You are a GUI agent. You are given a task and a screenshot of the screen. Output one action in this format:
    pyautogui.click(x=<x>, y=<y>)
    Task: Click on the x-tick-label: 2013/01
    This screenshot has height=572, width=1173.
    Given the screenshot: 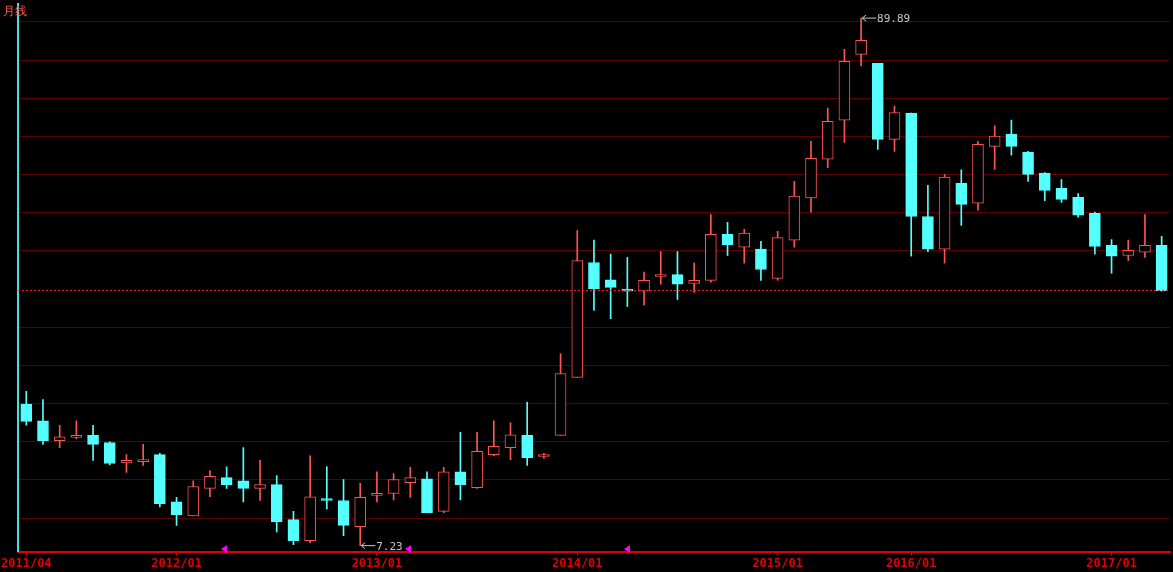 What is the action you would take?
    pyautogui.click(x=377, y=562)
    